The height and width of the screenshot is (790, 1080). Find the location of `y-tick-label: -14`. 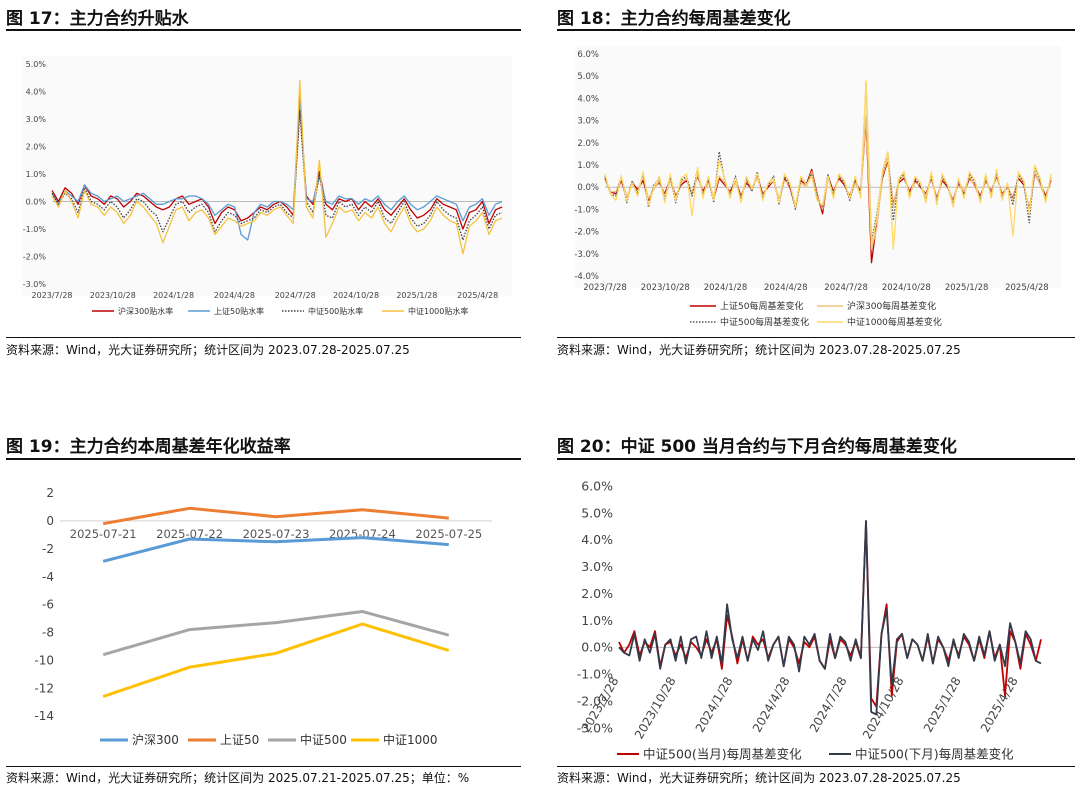

y-tick-label: -14 is located at coordinates (44, 716).